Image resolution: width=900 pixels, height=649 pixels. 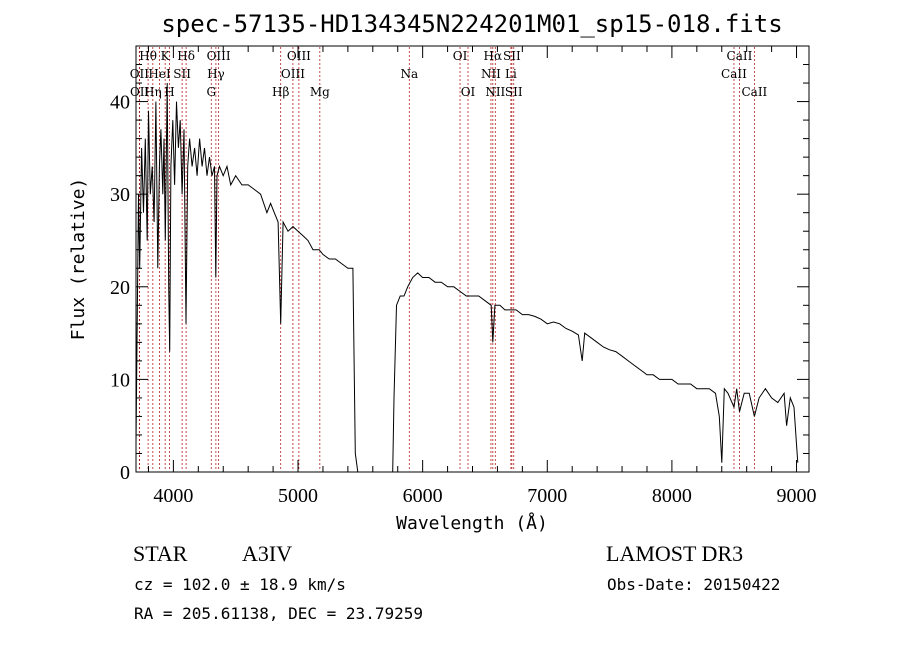 What do you see at coordinates (278, 613) in the screenshot?
I see `coordinates: RA = 205.61138, DEC = 23.79259` at bounding box center [278, 613].